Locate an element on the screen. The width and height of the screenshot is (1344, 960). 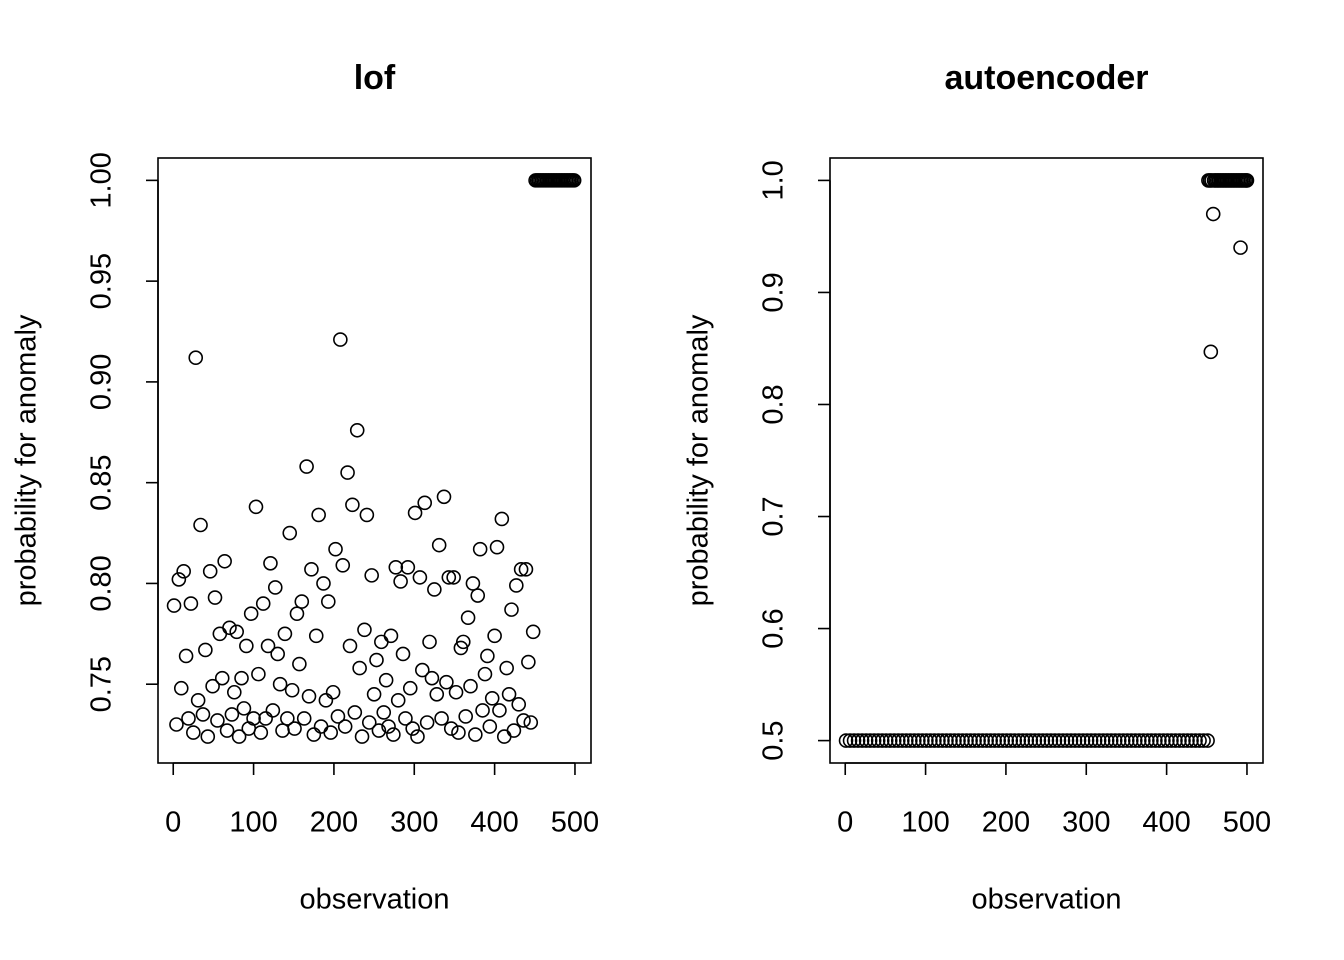
y-tick-label: 0.90 is located at coordinates (102, 382).